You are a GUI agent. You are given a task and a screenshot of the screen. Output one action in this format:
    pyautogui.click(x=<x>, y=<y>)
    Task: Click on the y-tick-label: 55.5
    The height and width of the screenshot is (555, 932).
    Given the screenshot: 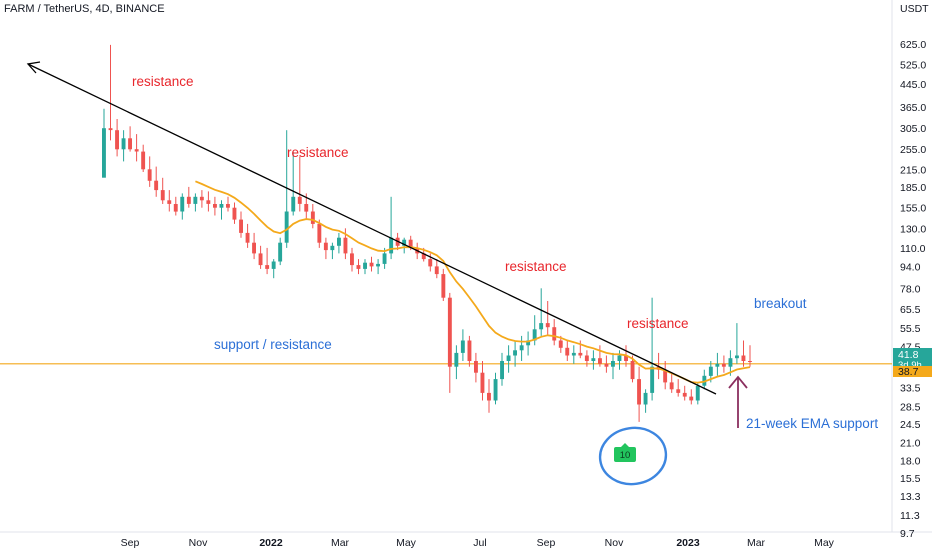 What is the action you would take?
    pyautogui.click(x=910, y=329)
    